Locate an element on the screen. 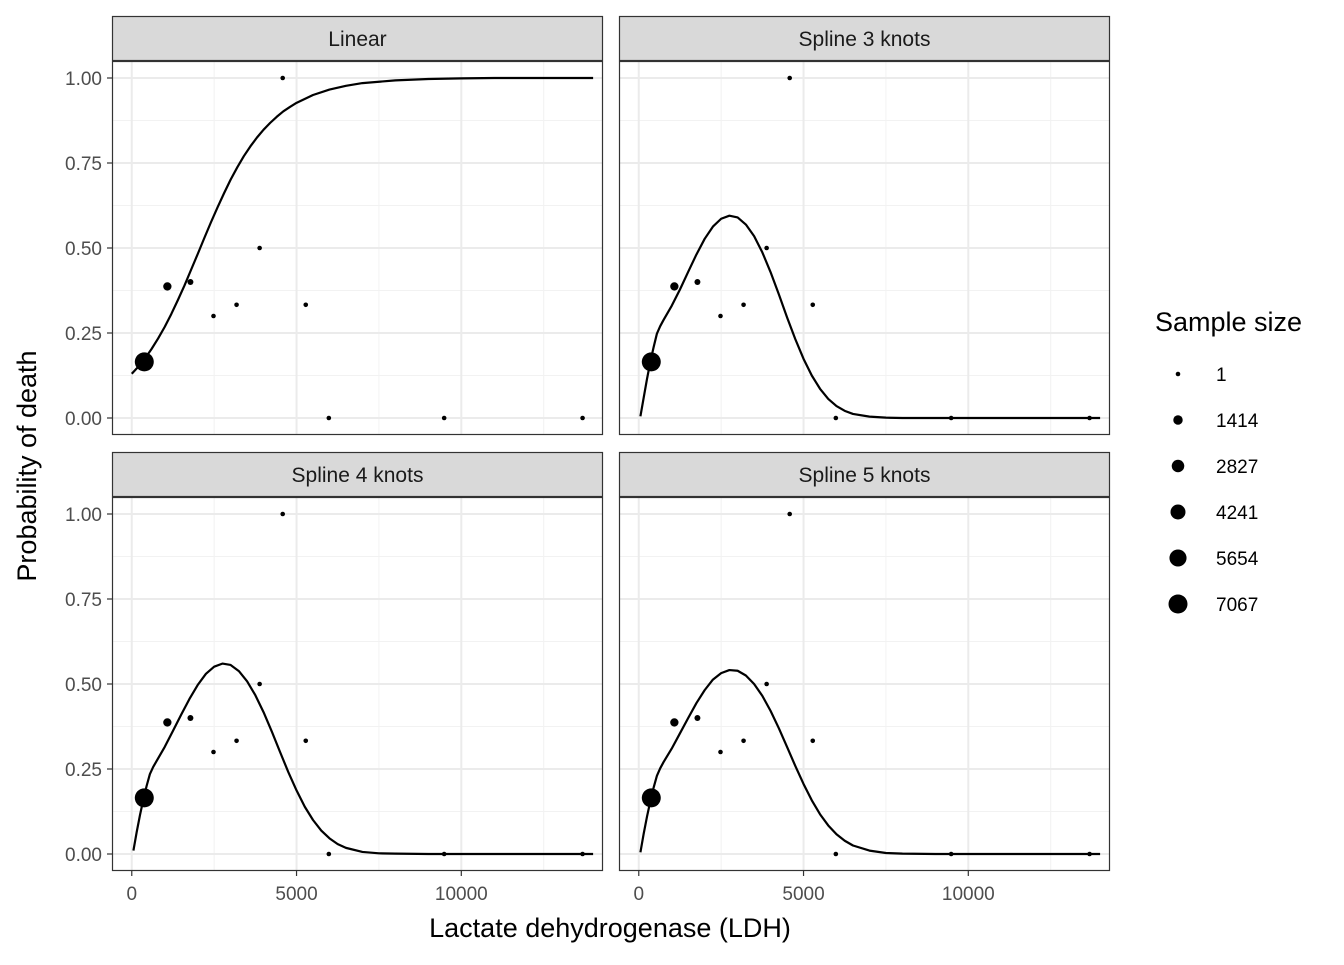  legend-label: 2827 is located at coordinates (1237, 467).